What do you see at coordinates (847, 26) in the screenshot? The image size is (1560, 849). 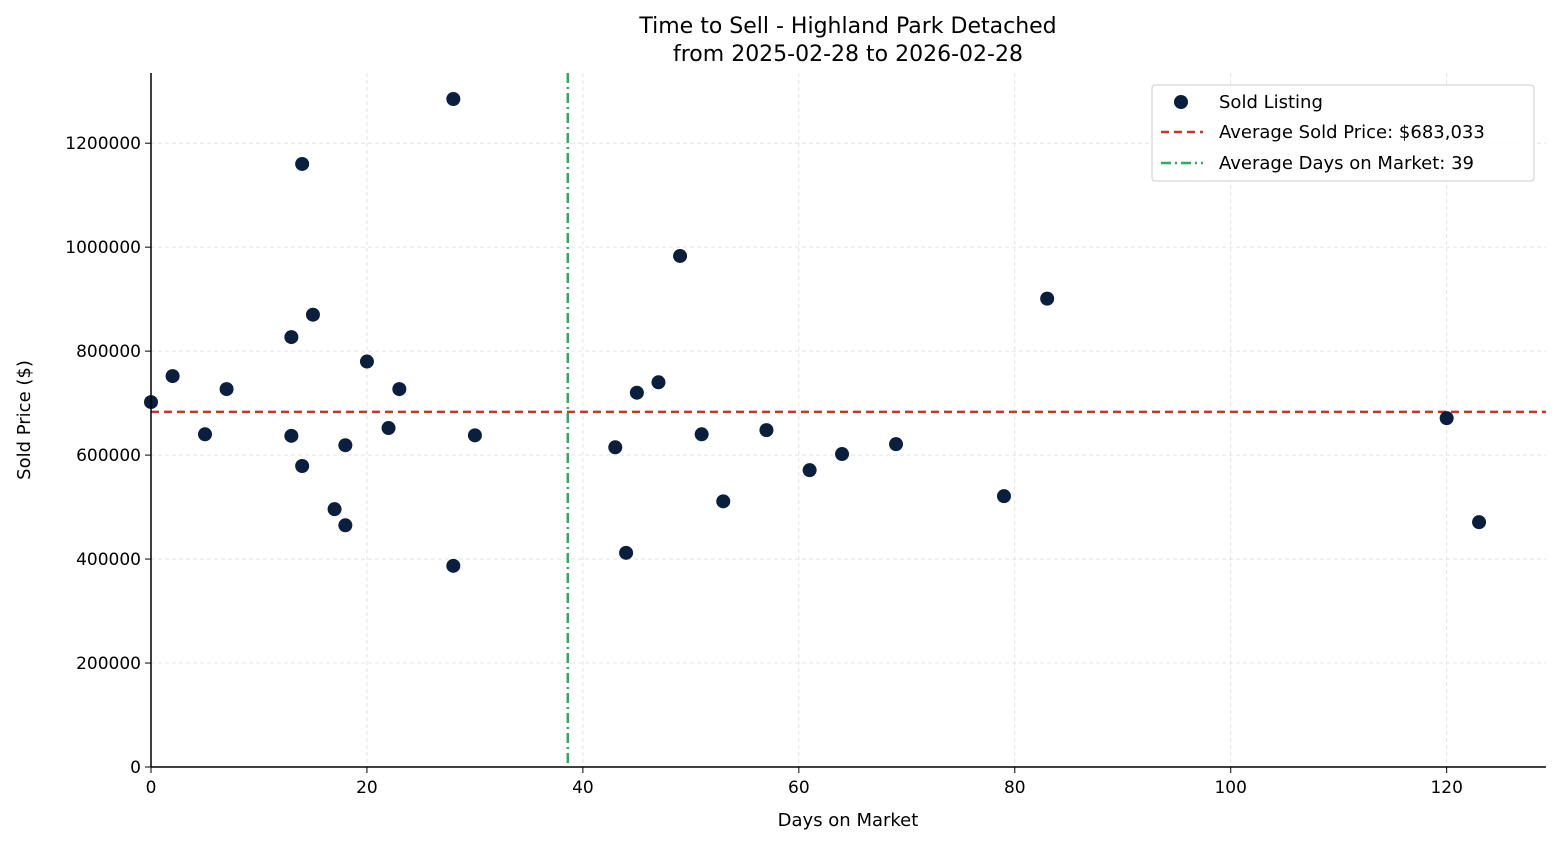 I see `chart-title: Time to Sell - Highland Park Detached` at bounding box center [847, 26].